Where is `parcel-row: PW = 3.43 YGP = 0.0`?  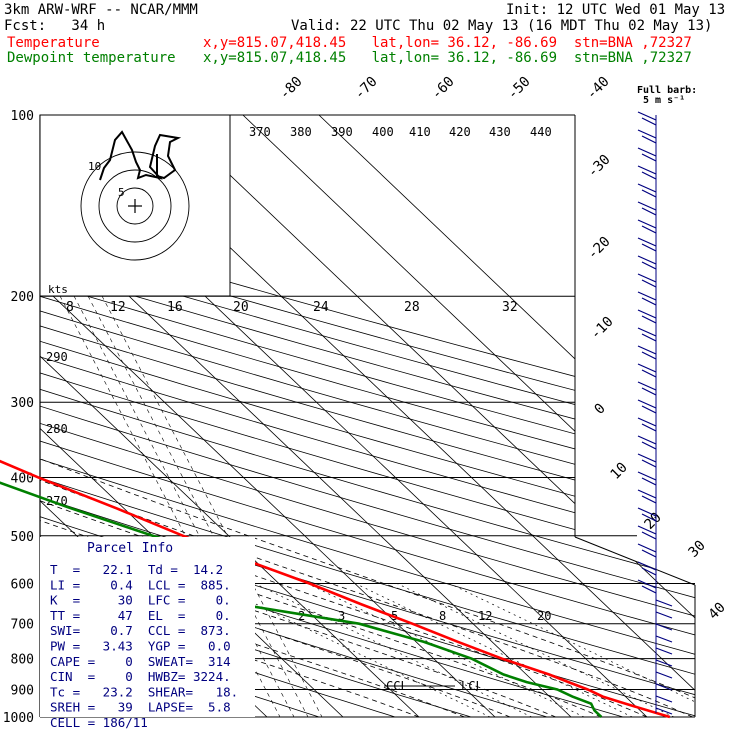 parcel-row: PW = 3.43 YGP = 0.0 is located at coordinates (140, 646).